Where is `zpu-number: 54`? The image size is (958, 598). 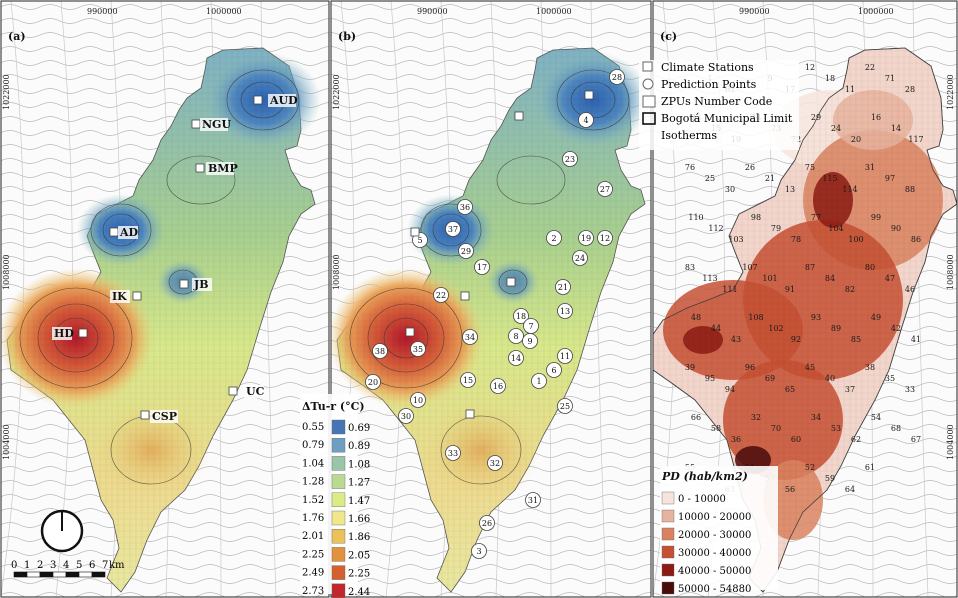
zpu-number: 54 is located at coordinates (876, 417).